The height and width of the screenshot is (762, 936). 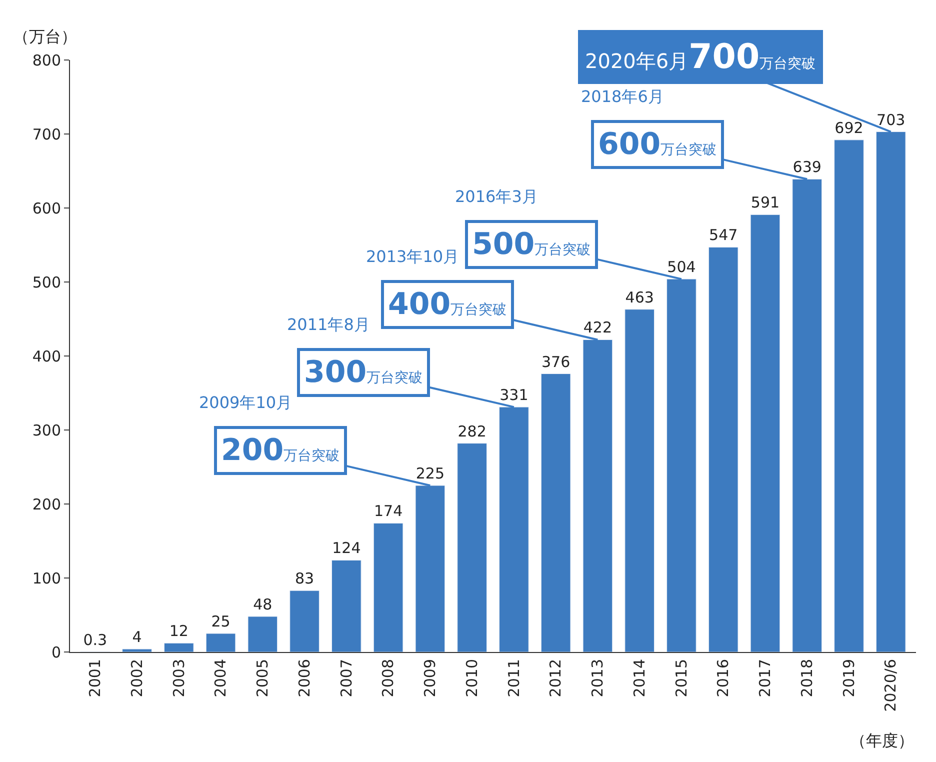 What do you see at coordinates (531, 244) in the screenshot?
I see `annotation: 500万台突破` at bounding box center [531, 244].